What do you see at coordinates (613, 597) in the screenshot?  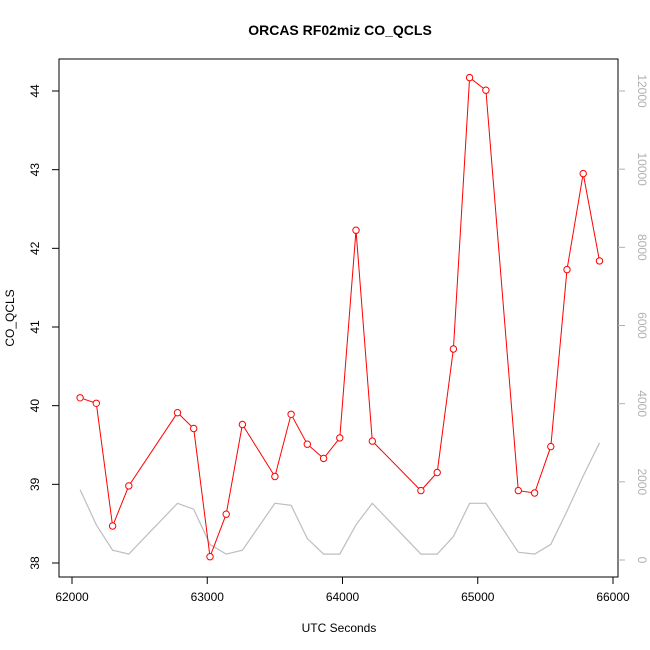 I see `x-tick-label: 66000` at bounding box center [613, 597].